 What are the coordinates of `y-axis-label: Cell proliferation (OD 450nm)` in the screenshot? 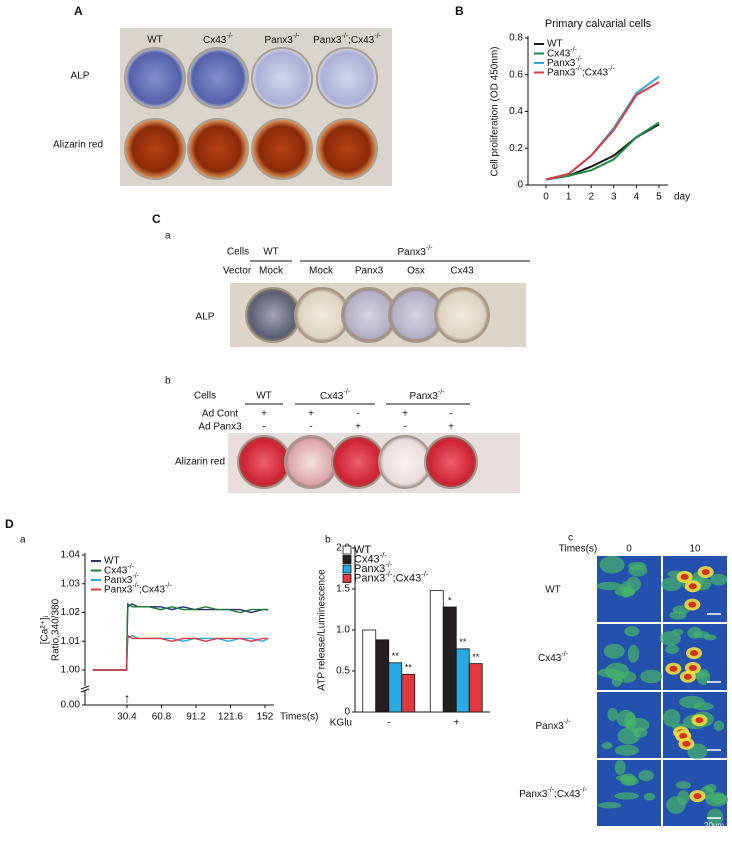 It's located at (495, 111).